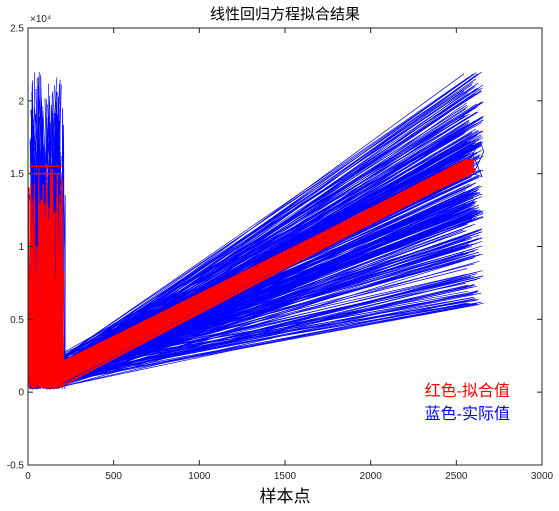  I want to click on x-tick-label: 2500, so click(456, 476).